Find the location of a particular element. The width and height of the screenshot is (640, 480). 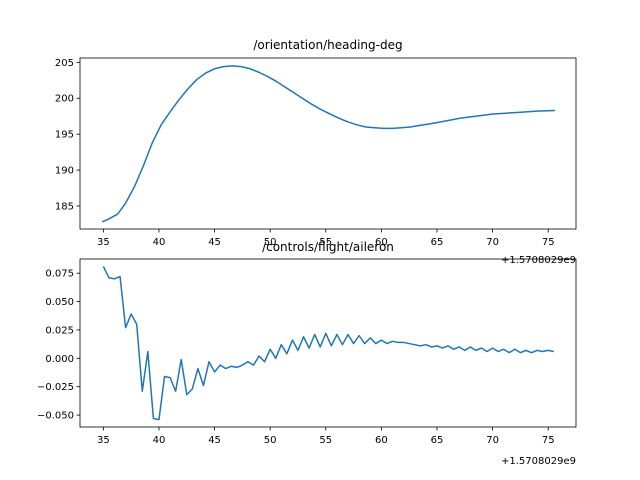

aileron-y-tick-label: 0.025 is located at coordinates (59, 330).